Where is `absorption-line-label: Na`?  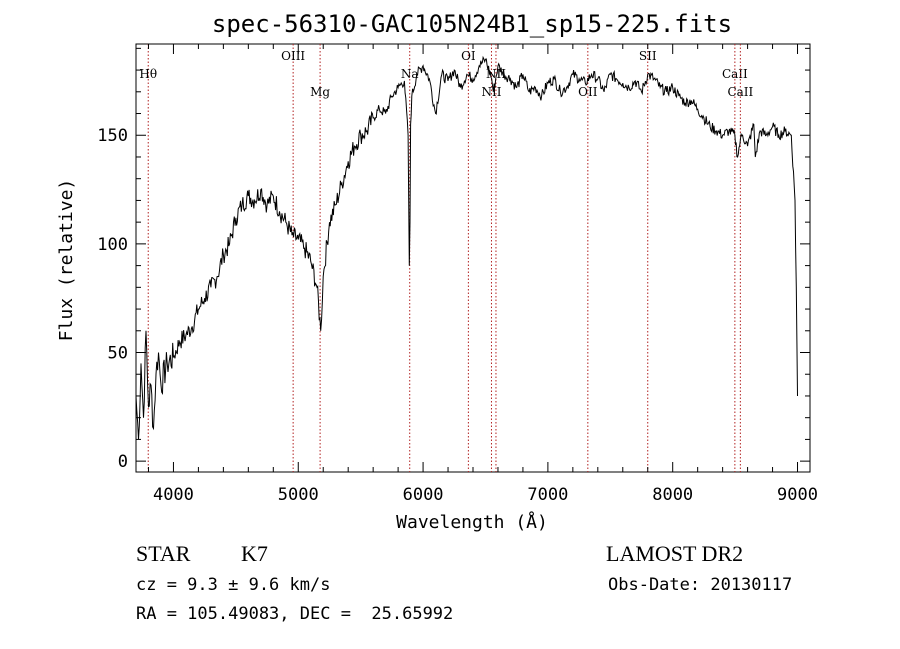 absorption-line-label: Na is located at coordinates (410, 74).